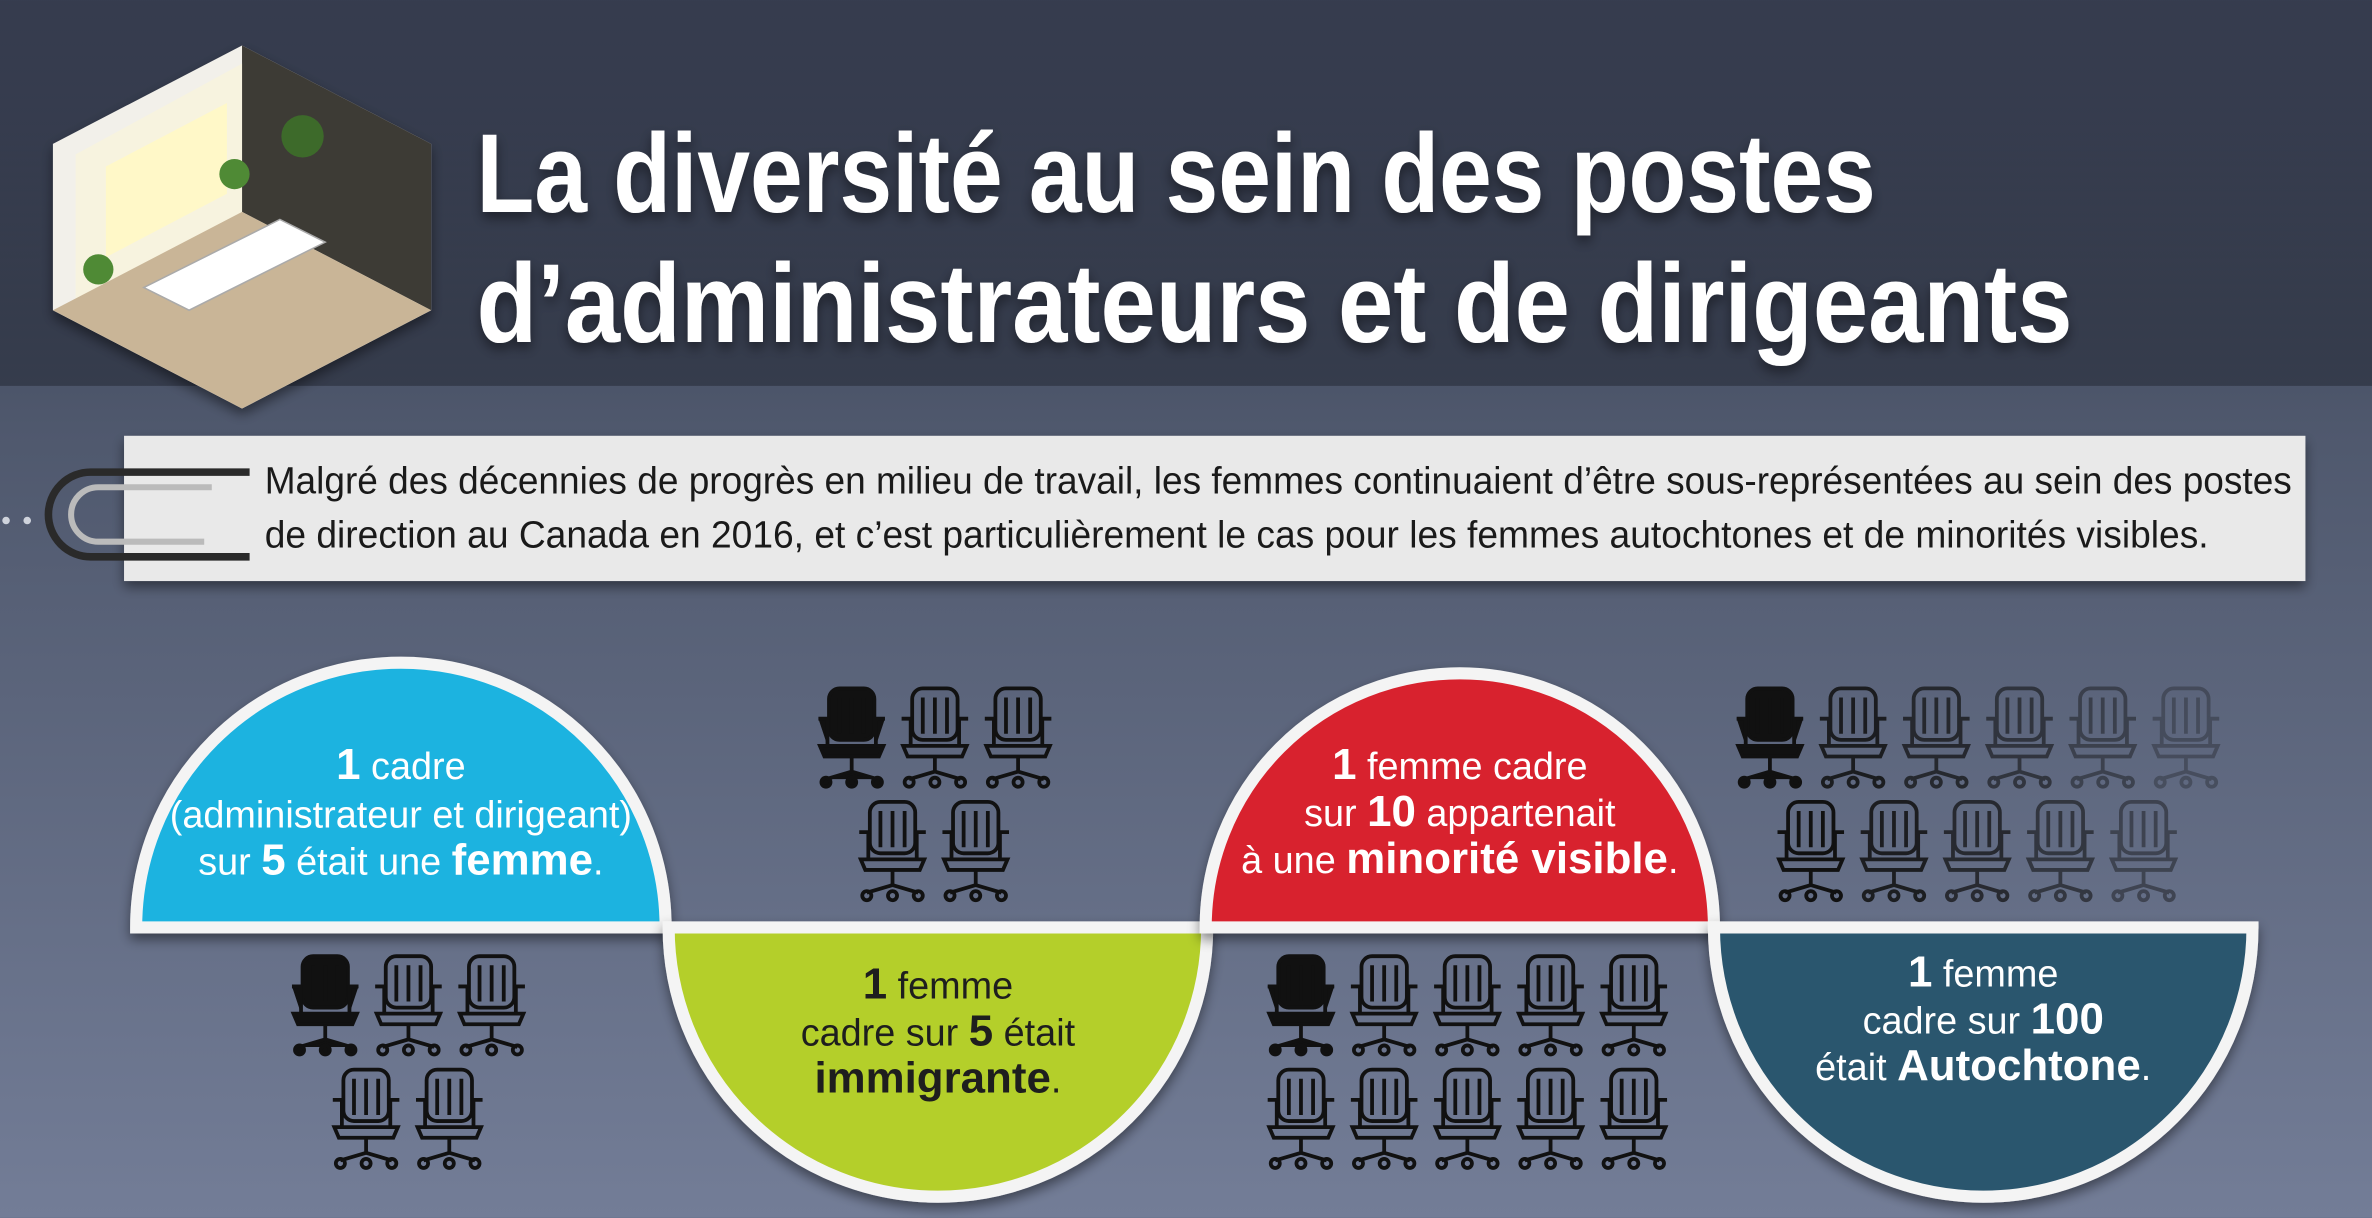 The width and height of the screenshot is (2372, 1218). What do you see at coordinates (1460, 811) in the screenshot?
I see `card-text: sur 10 appartenait` at bounding box center [1460, 811].